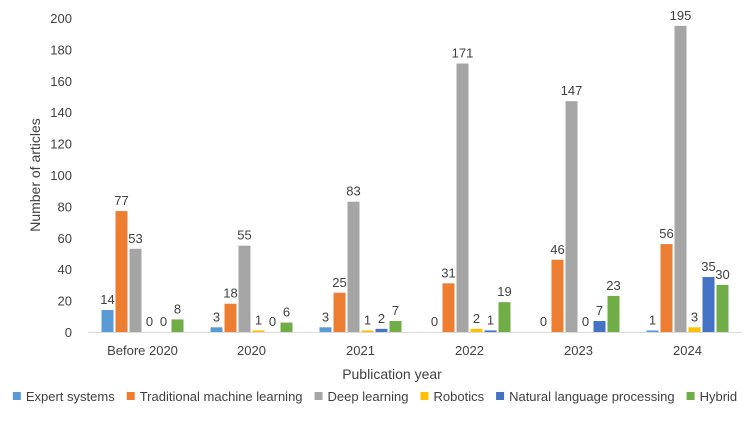  What do you see at coordinates (286, 312) in the screenshot?
I see `data-label: 6` at bounding box center [286, 312].